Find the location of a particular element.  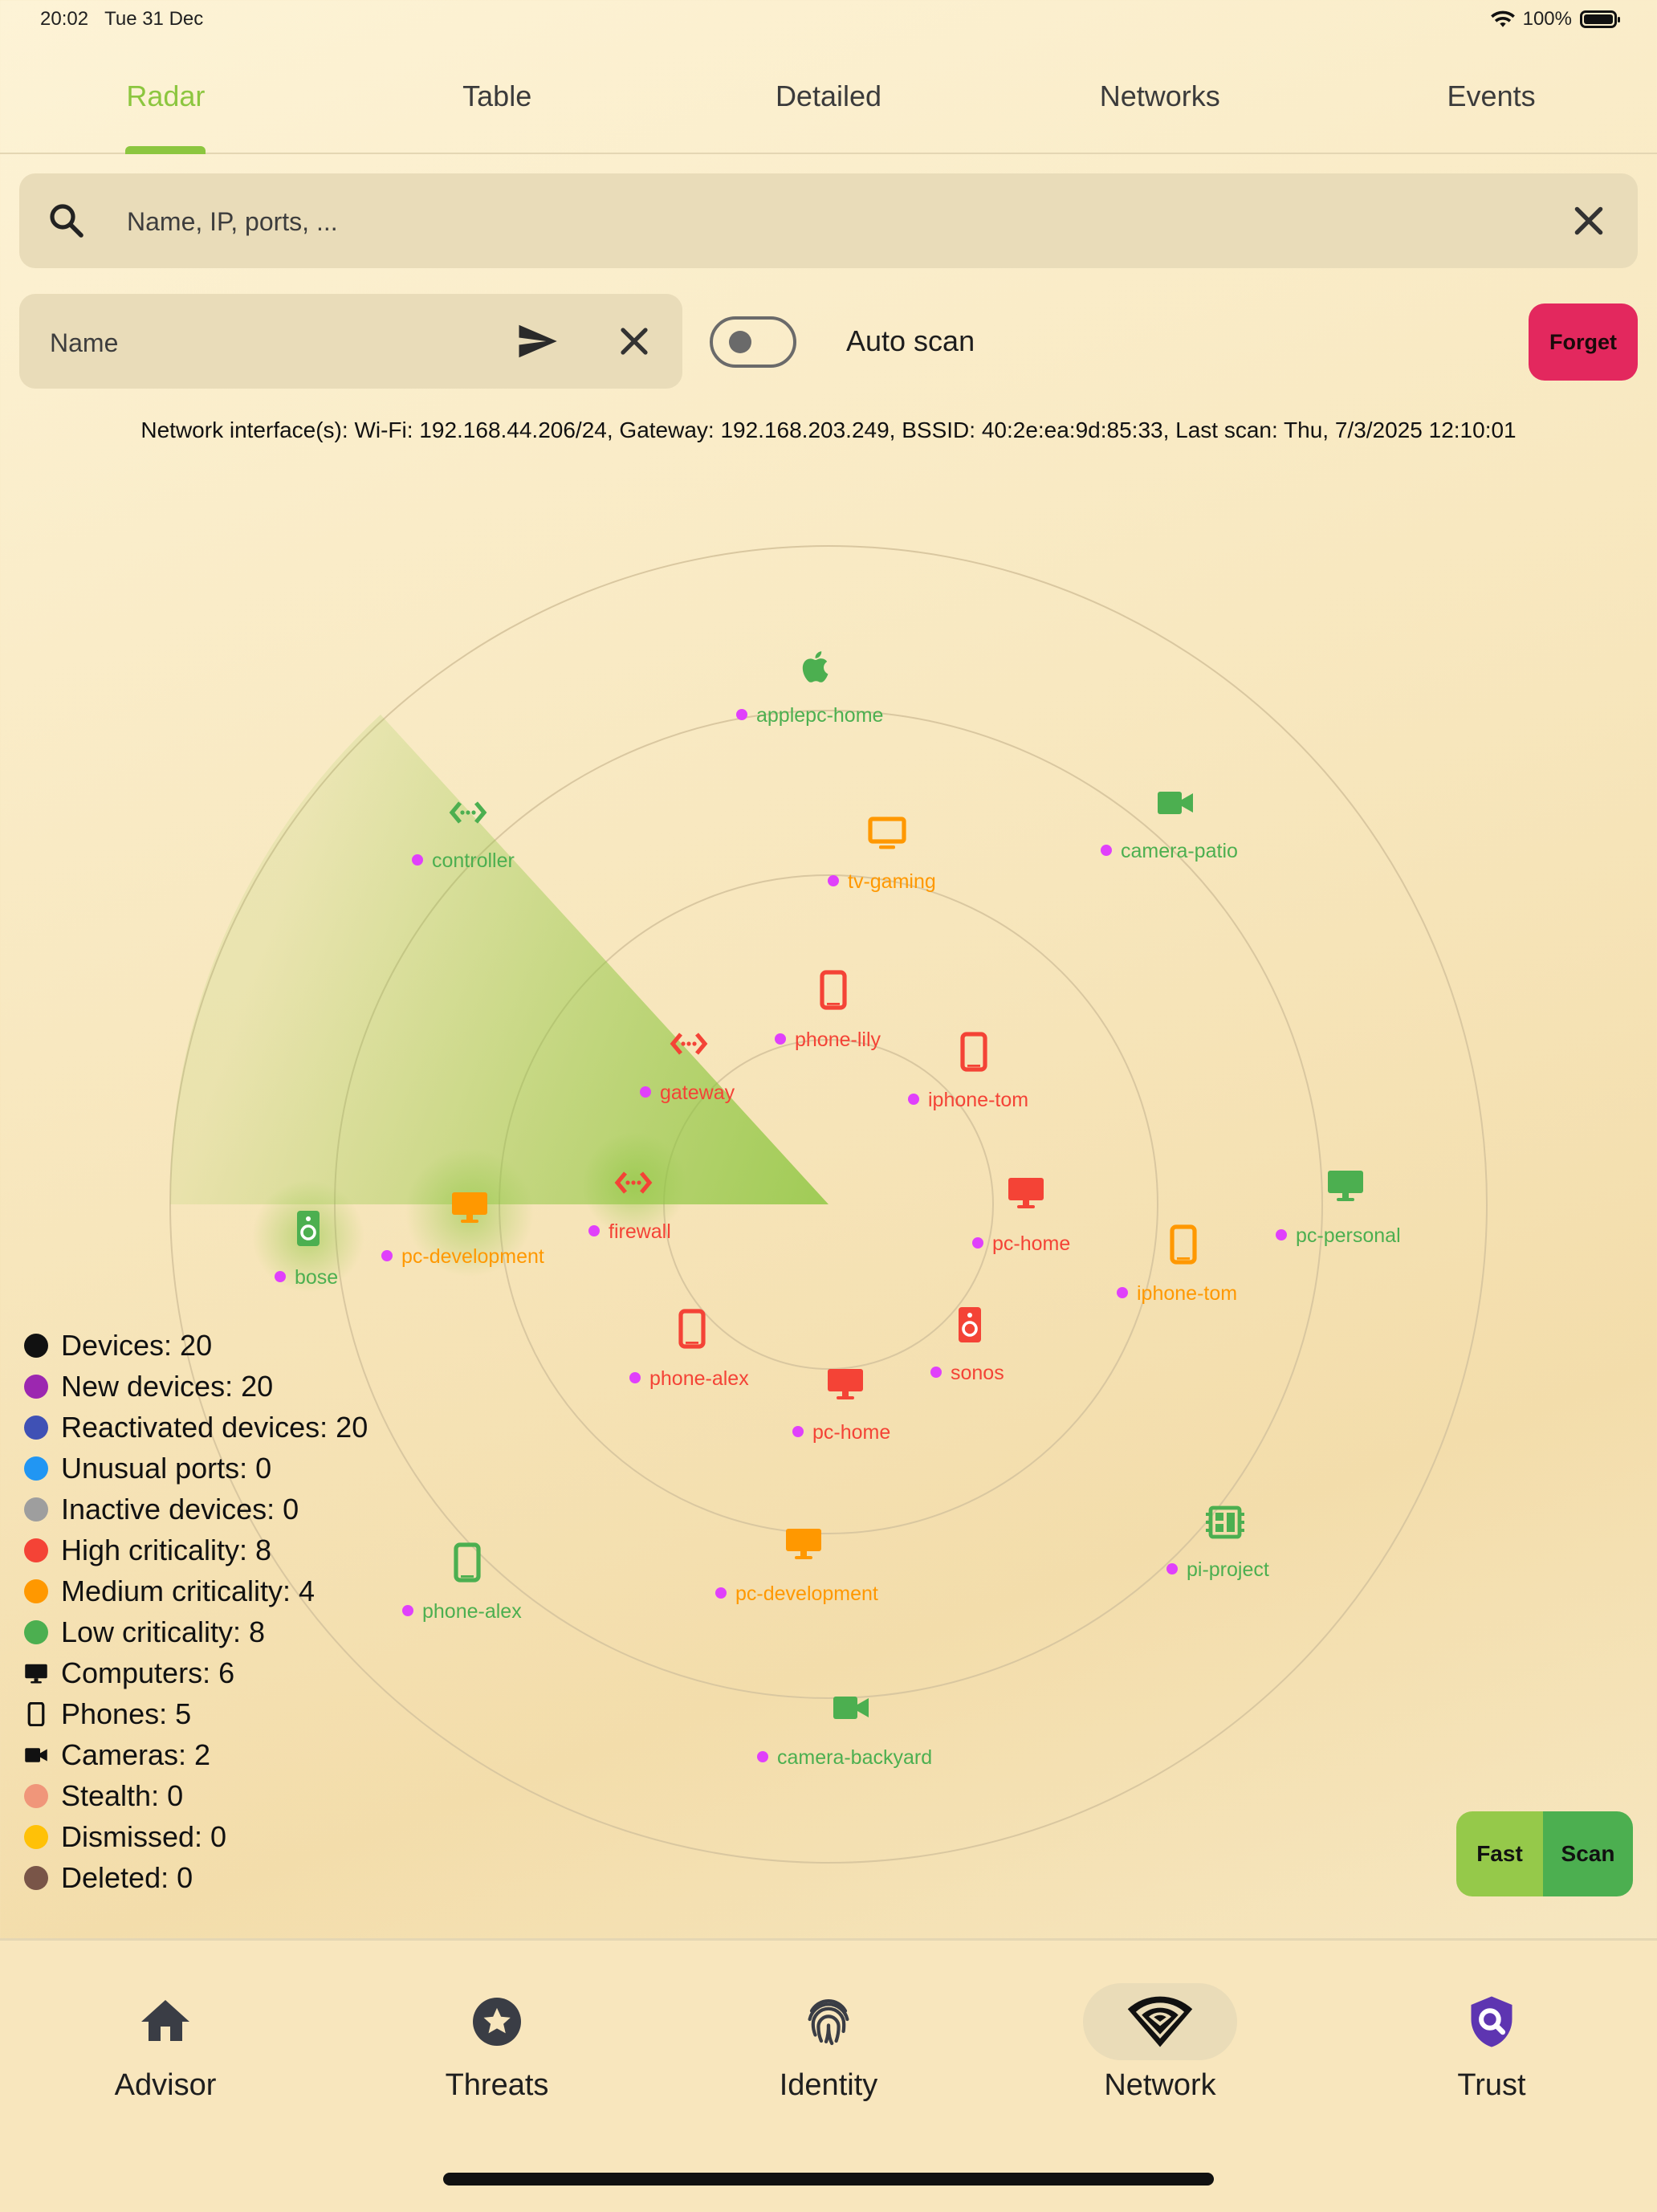

radar-device-applepc-home: applepc-home is located at coordinates (809, 689).